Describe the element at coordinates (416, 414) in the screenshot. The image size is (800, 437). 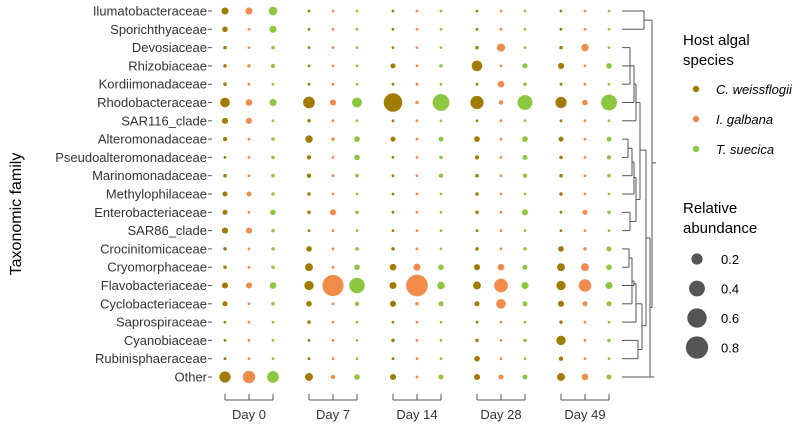
I see `x-tick-label: Day 14` at that location.